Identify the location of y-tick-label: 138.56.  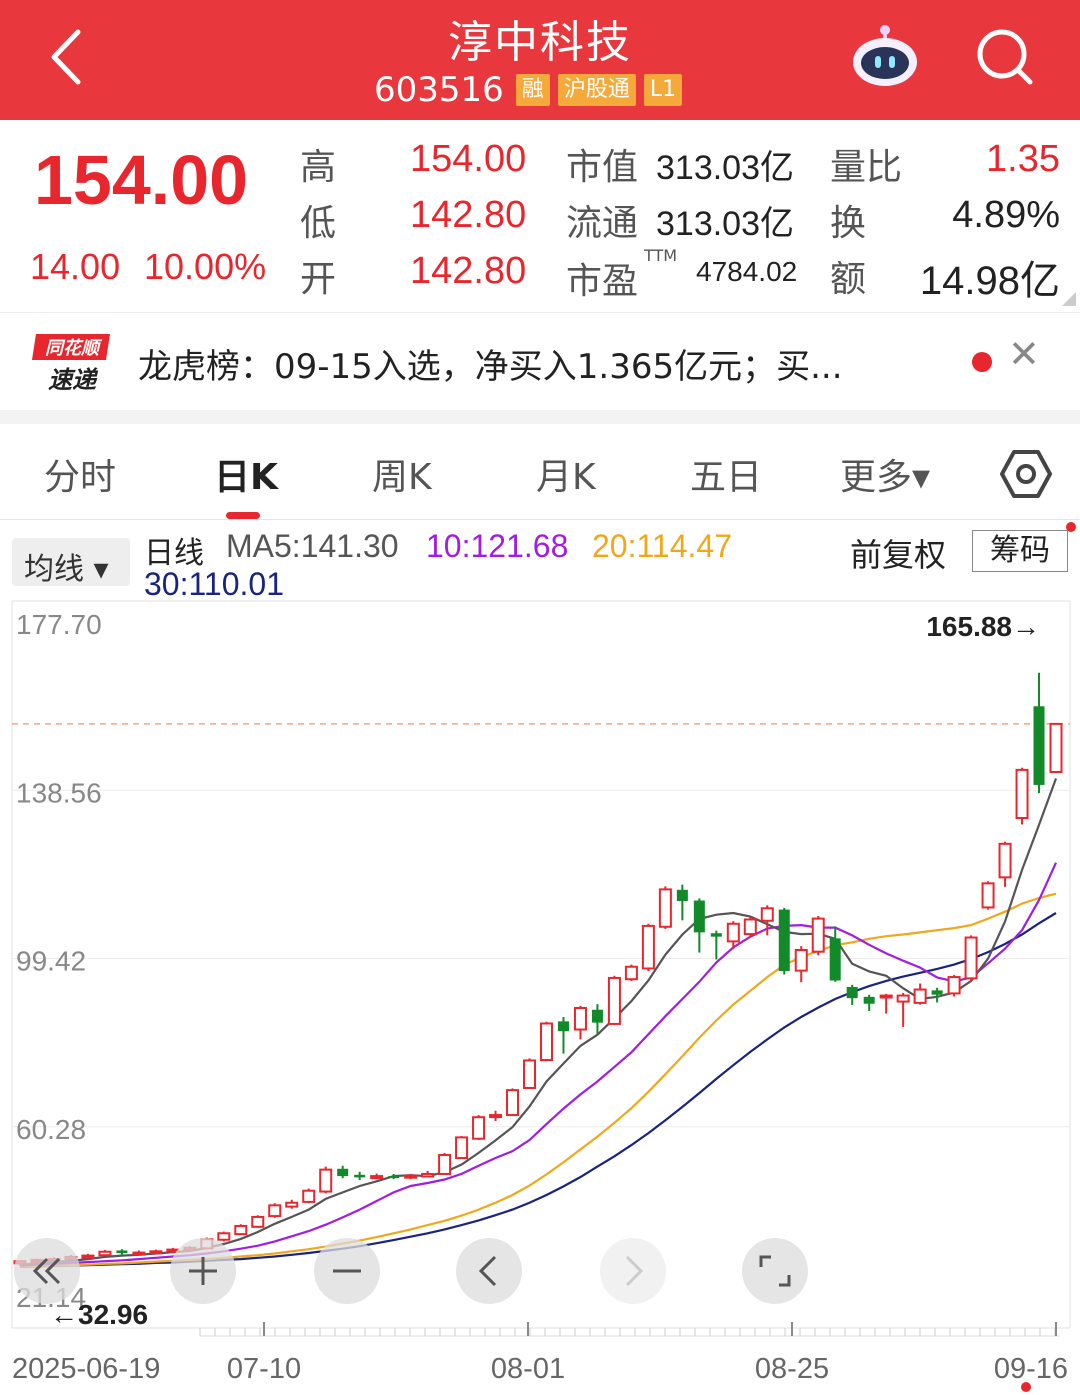
(59, 792).